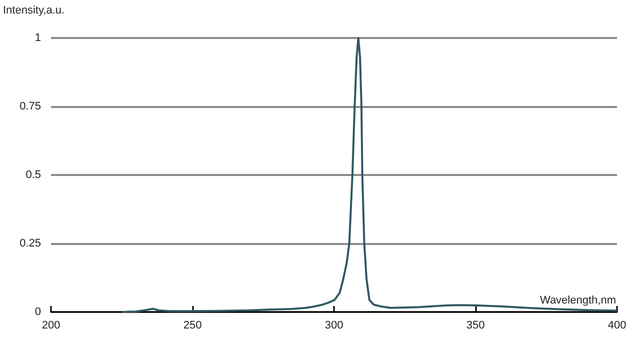 This screenshot has width=639, height=342. What do you see at coordinates (617, 326) in the screenshot?
I see `x-tick-label: 400` at bounding box center [617, 326].